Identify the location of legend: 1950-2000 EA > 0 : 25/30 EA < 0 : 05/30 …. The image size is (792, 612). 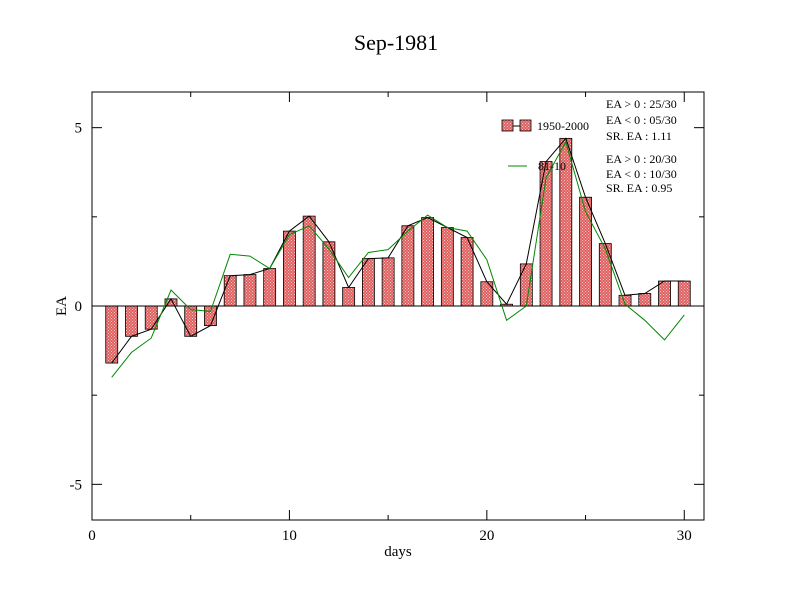
(589, 146).